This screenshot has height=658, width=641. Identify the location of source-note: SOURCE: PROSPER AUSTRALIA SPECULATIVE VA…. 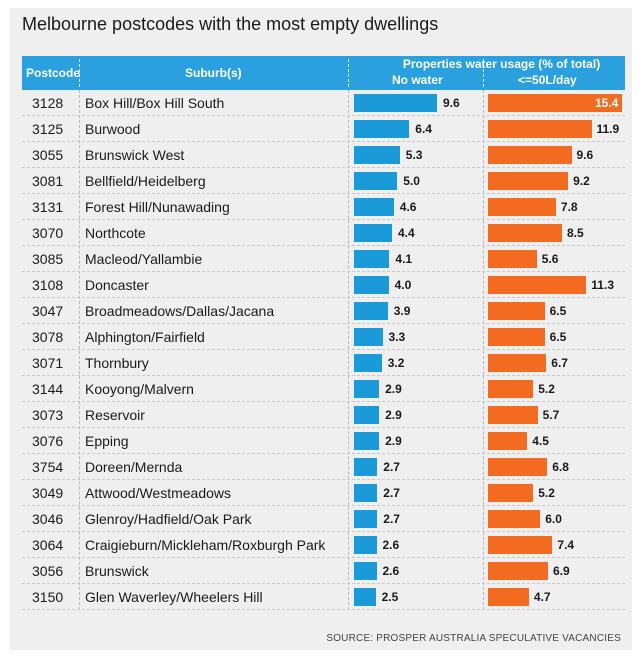
(473, 638).